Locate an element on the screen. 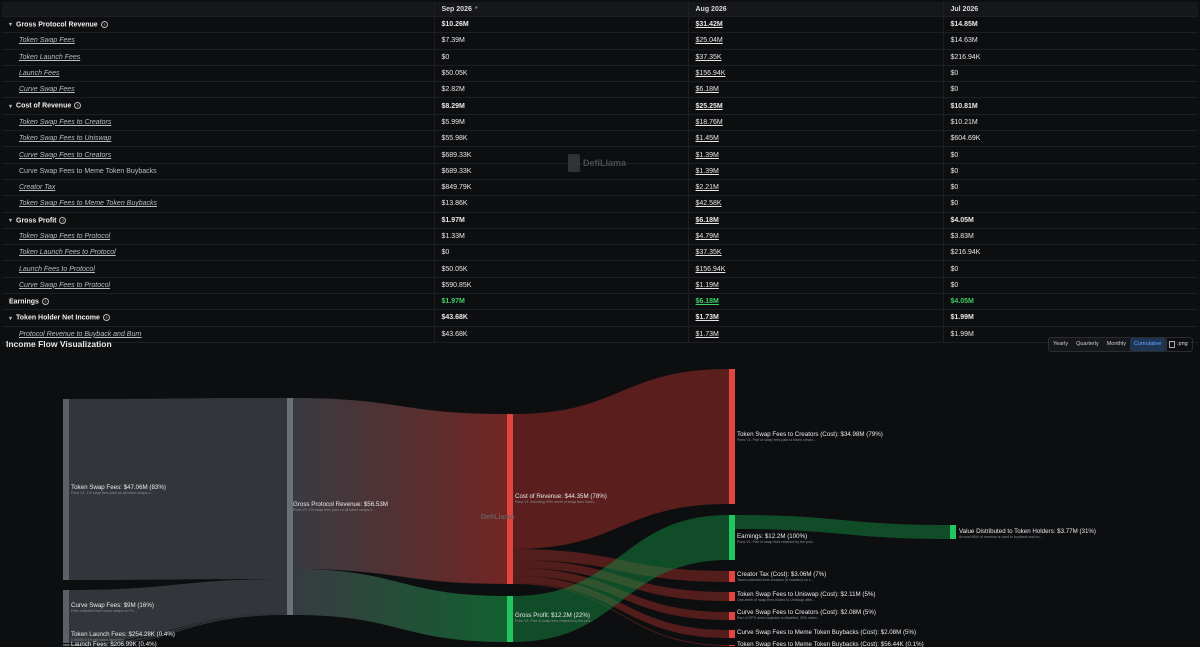  table-row: Launch Fees $50.05K $156.94K $0 is located at coordinates (600, 74).